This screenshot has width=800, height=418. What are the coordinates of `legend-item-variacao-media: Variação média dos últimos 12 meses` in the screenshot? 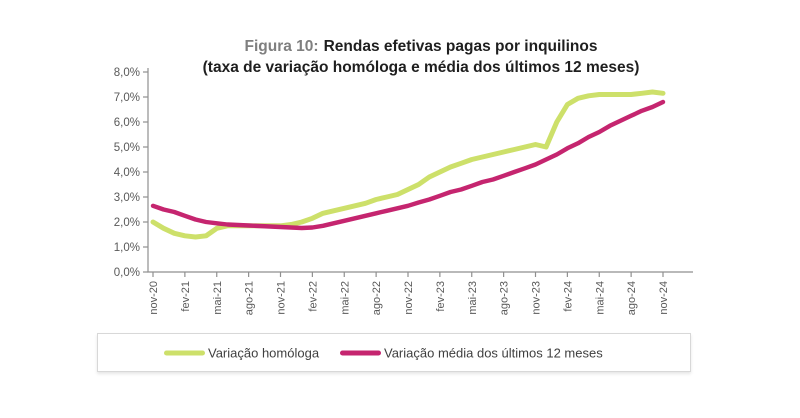 It's located at (471, 352).